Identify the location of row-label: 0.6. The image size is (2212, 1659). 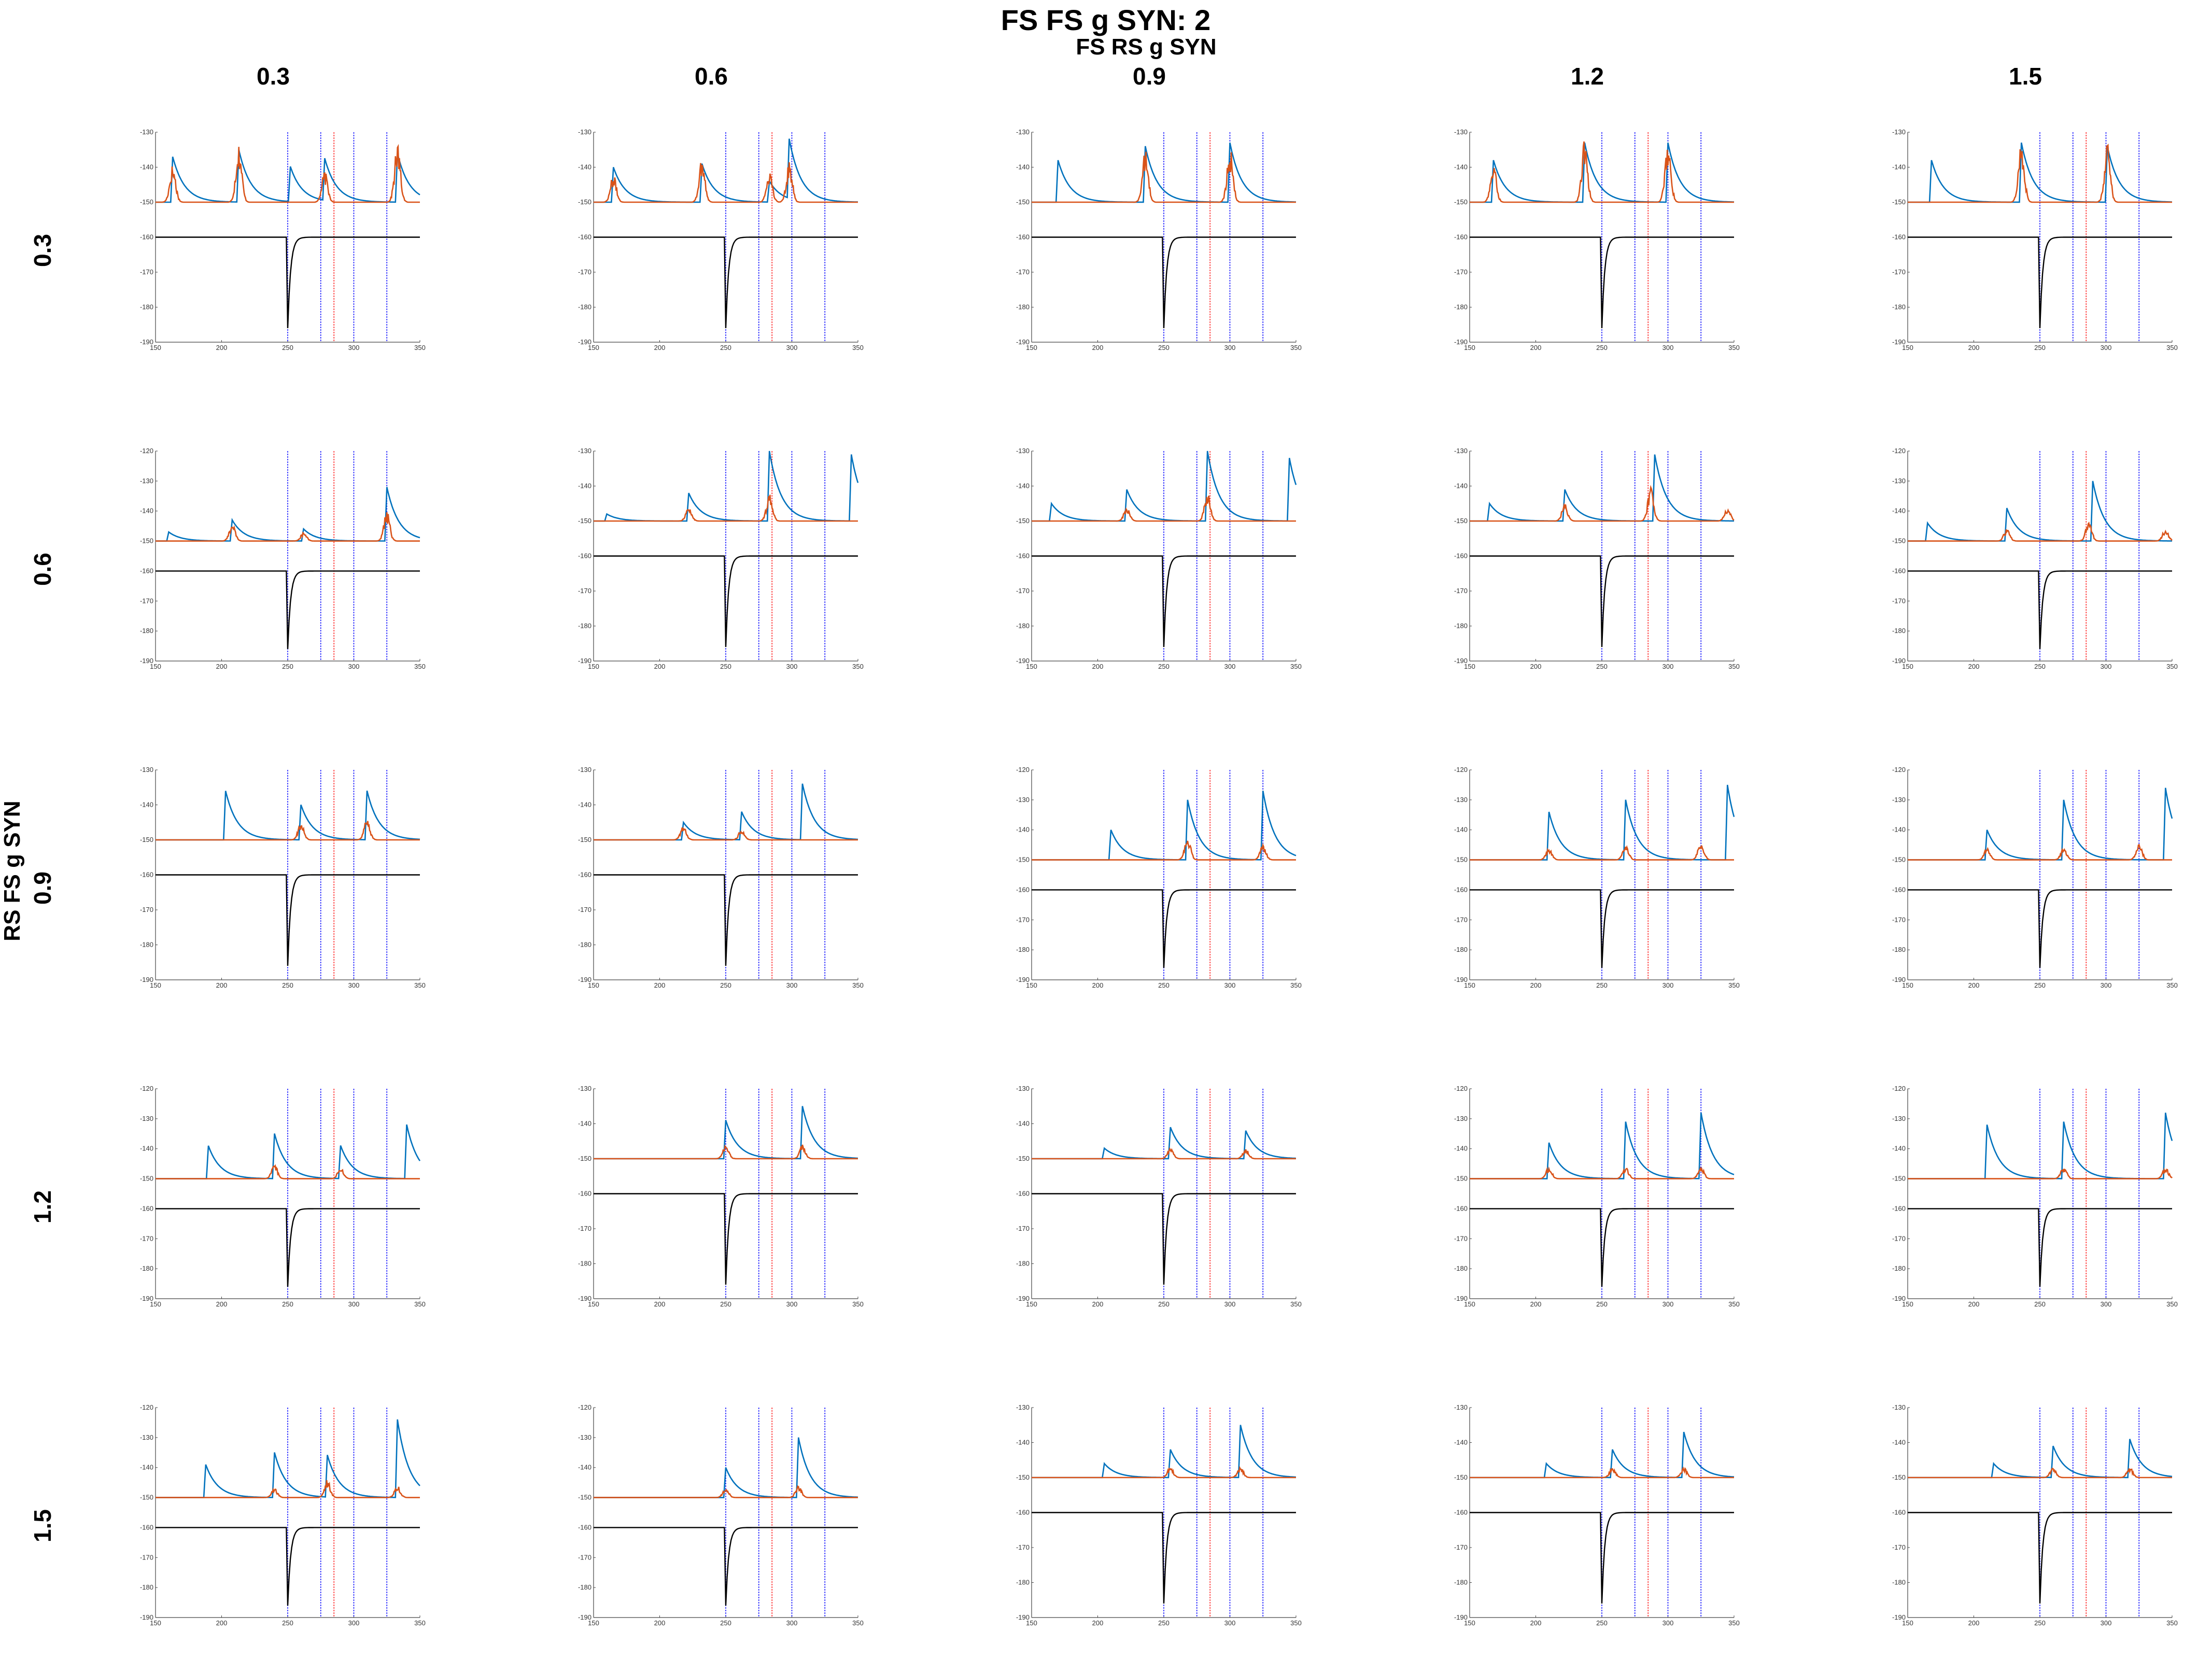
(42, 569).